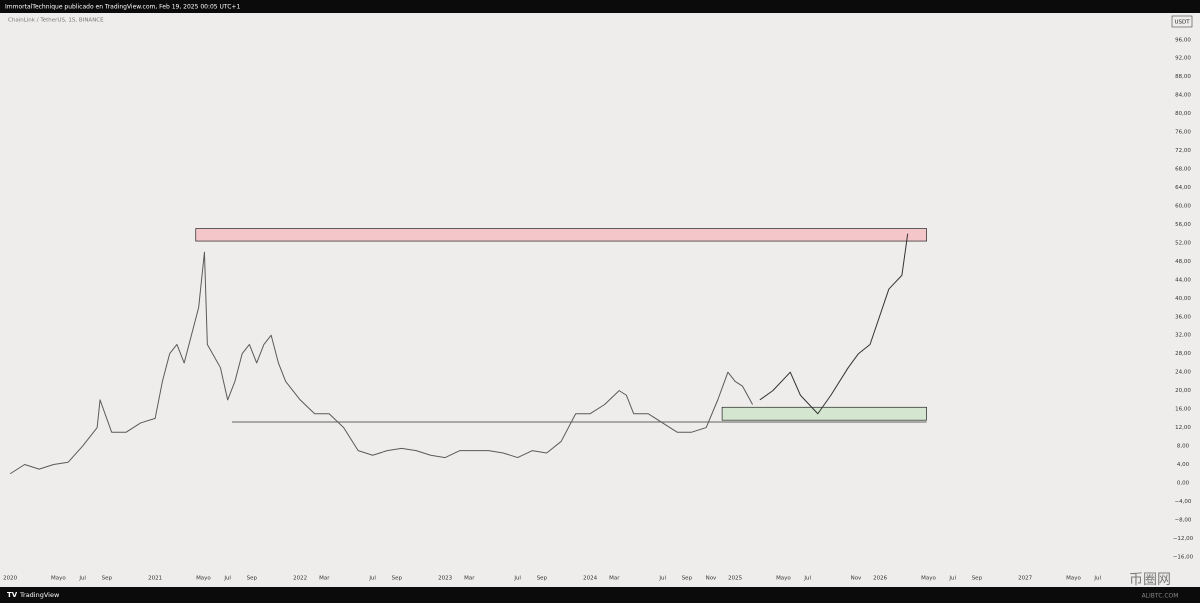 The image size is (1200, 607). Describe the element at coordinates (1183, 410) in the screenshot. I see `y-tick-label: 16,00` at that location.